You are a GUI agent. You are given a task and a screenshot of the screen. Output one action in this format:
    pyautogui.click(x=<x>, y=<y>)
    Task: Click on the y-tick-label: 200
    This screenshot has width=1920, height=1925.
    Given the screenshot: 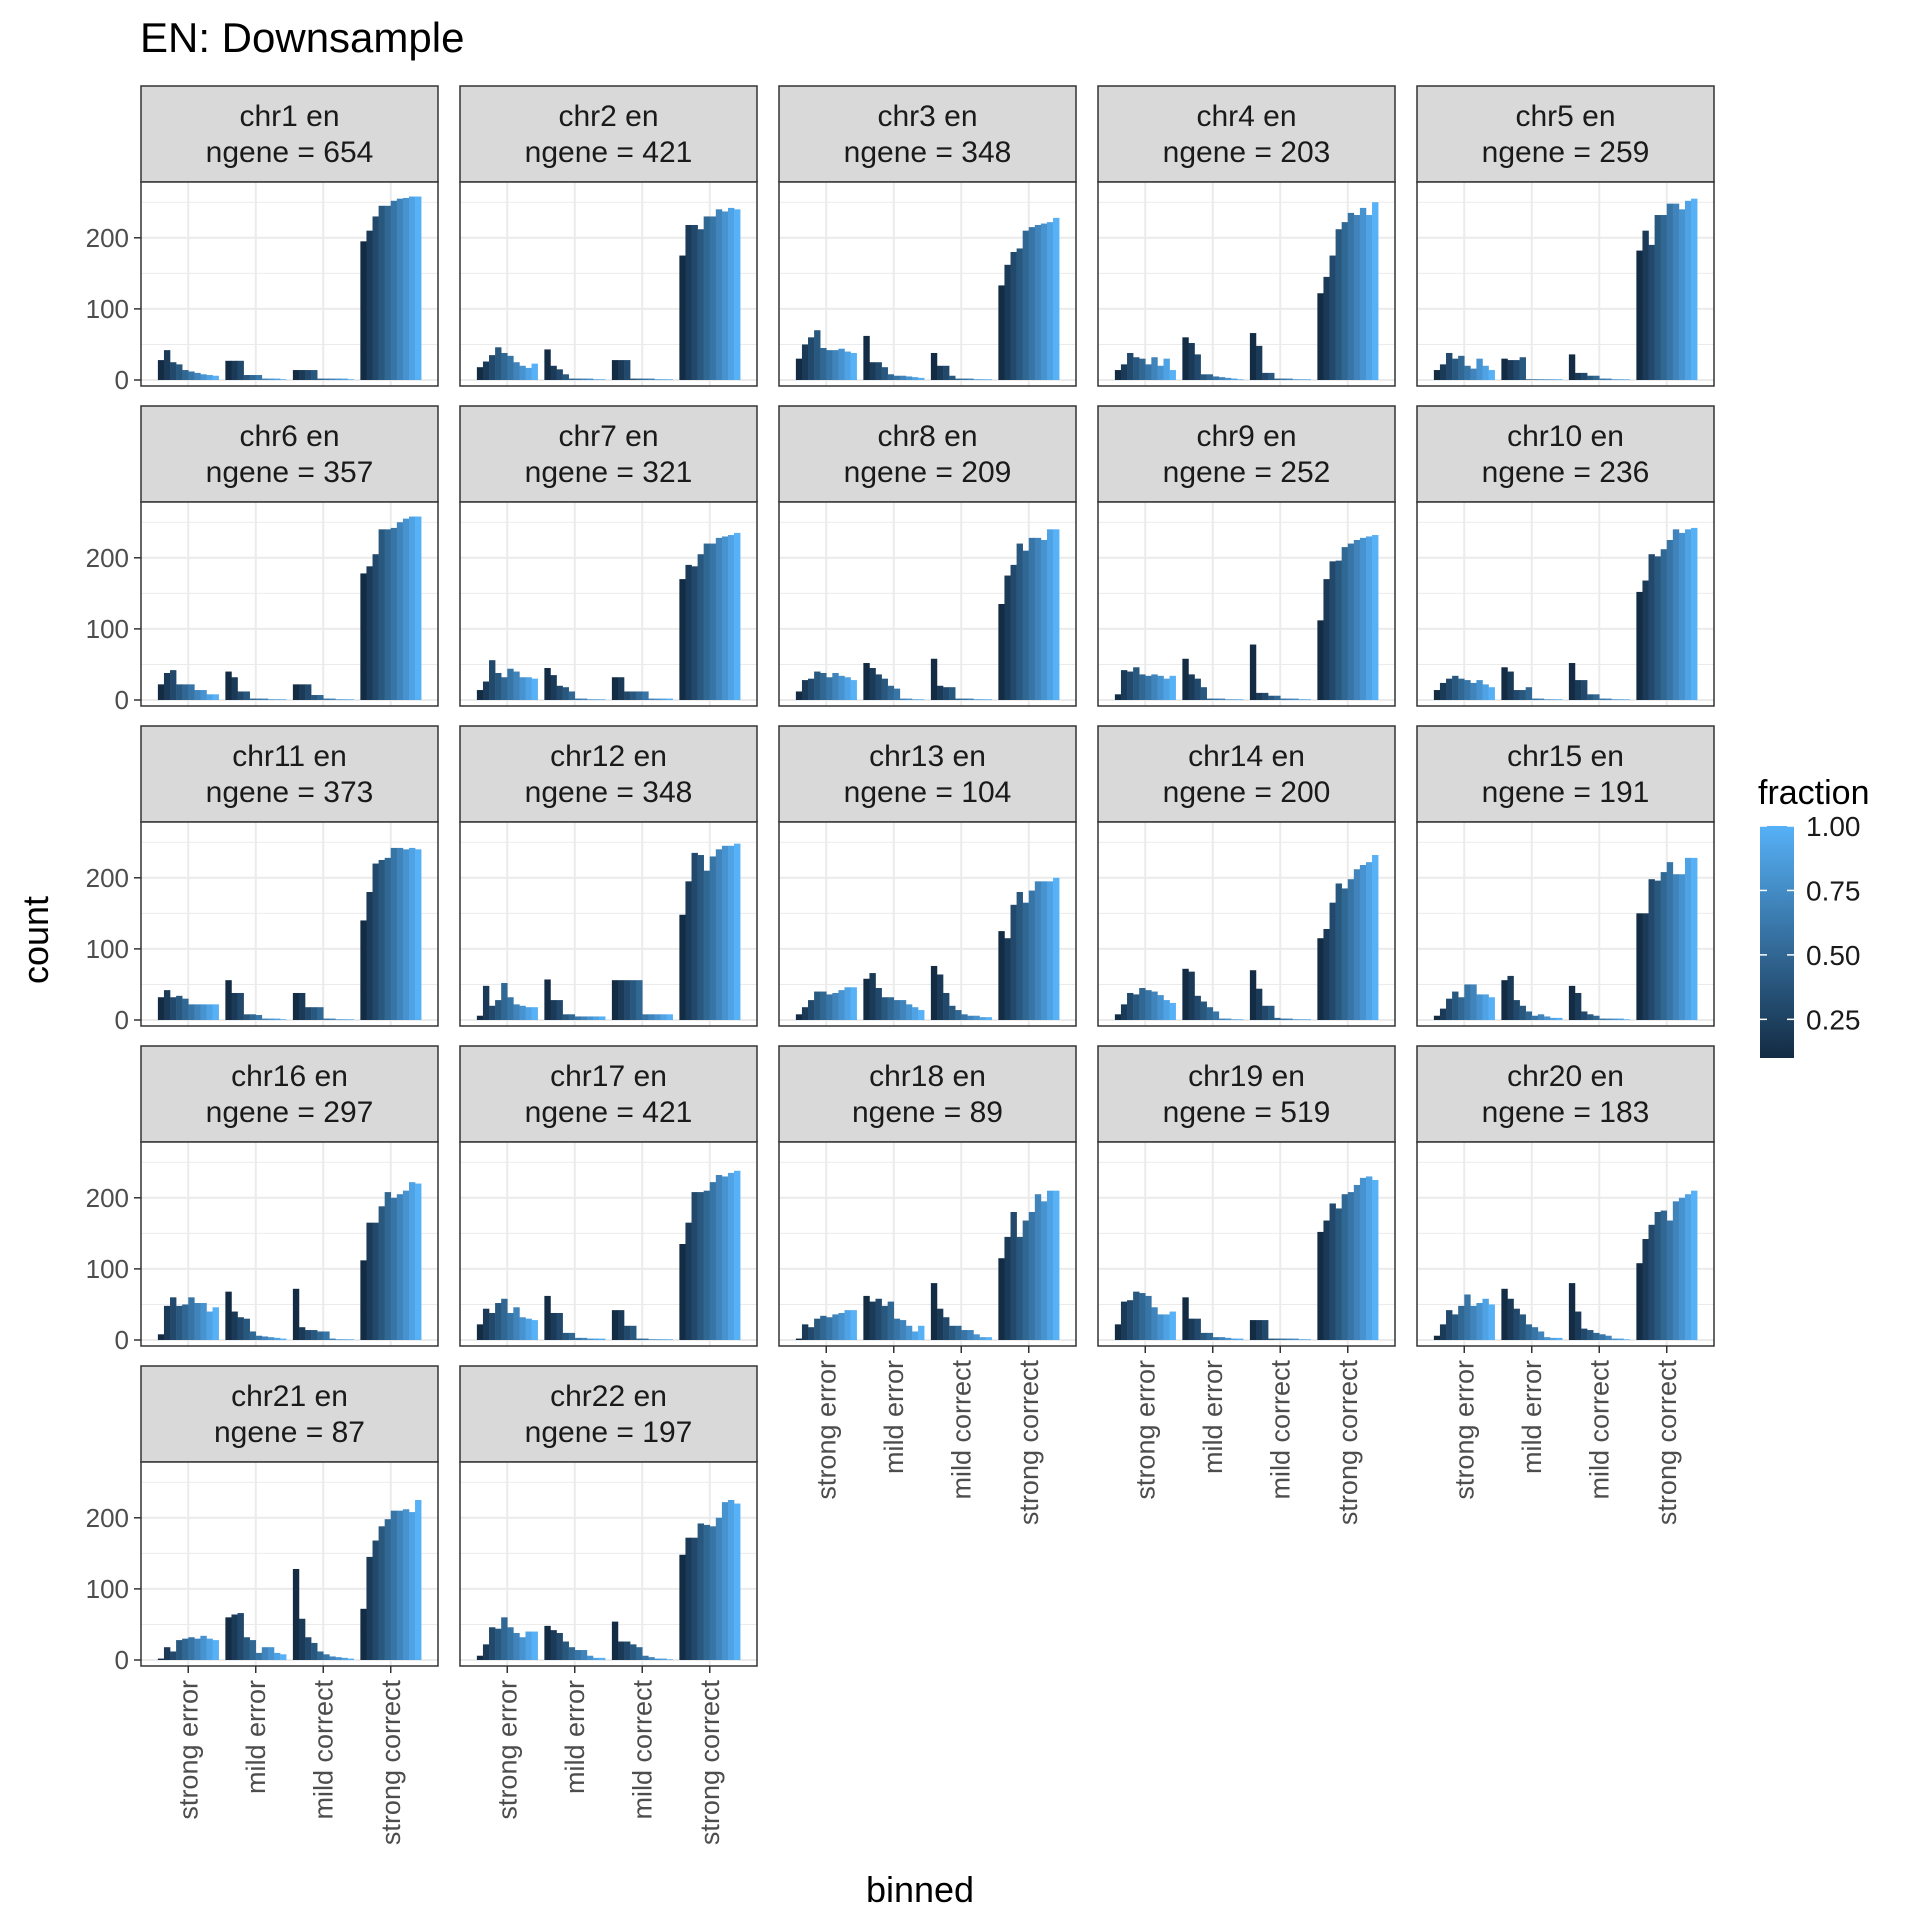 What is the action you would take?
    pyautogui.click(x=107, y=238)
    